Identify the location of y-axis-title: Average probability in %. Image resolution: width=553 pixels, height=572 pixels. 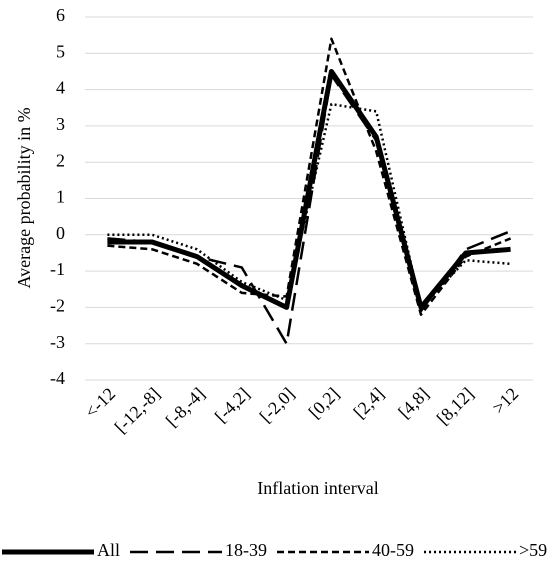
(24, 197).